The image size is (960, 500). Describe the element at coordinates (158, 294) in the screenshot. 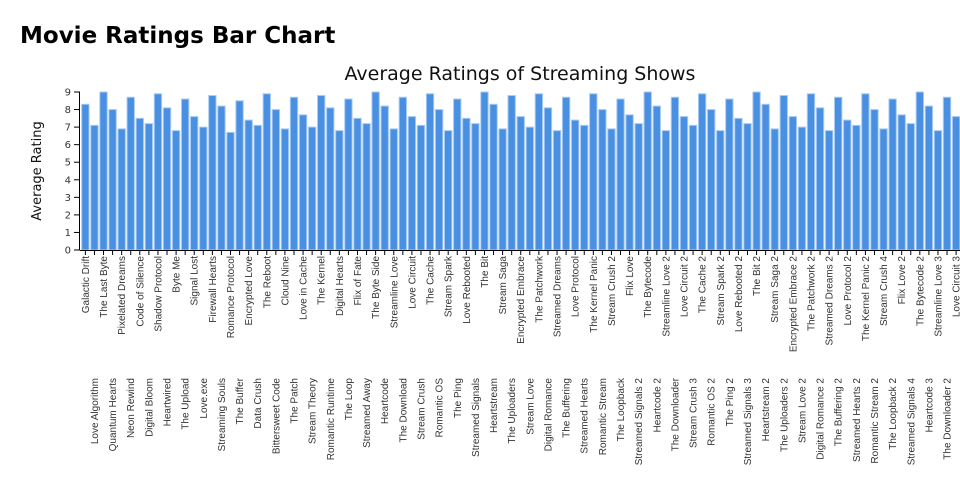

I see `x-tick-label: Shadow Protocol` at that location.